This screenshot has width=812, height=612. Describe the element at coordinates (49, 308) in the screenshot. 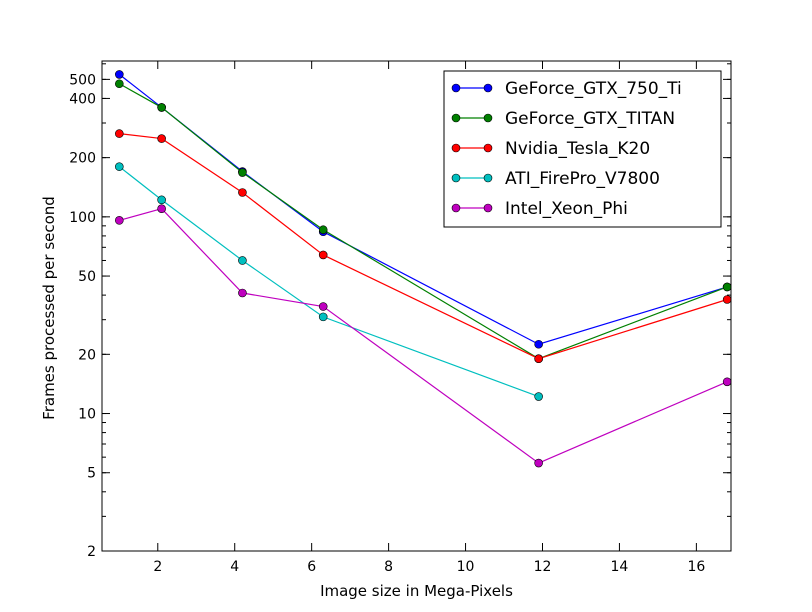

I see `y-axis-label: Frames processed per second` at that location.